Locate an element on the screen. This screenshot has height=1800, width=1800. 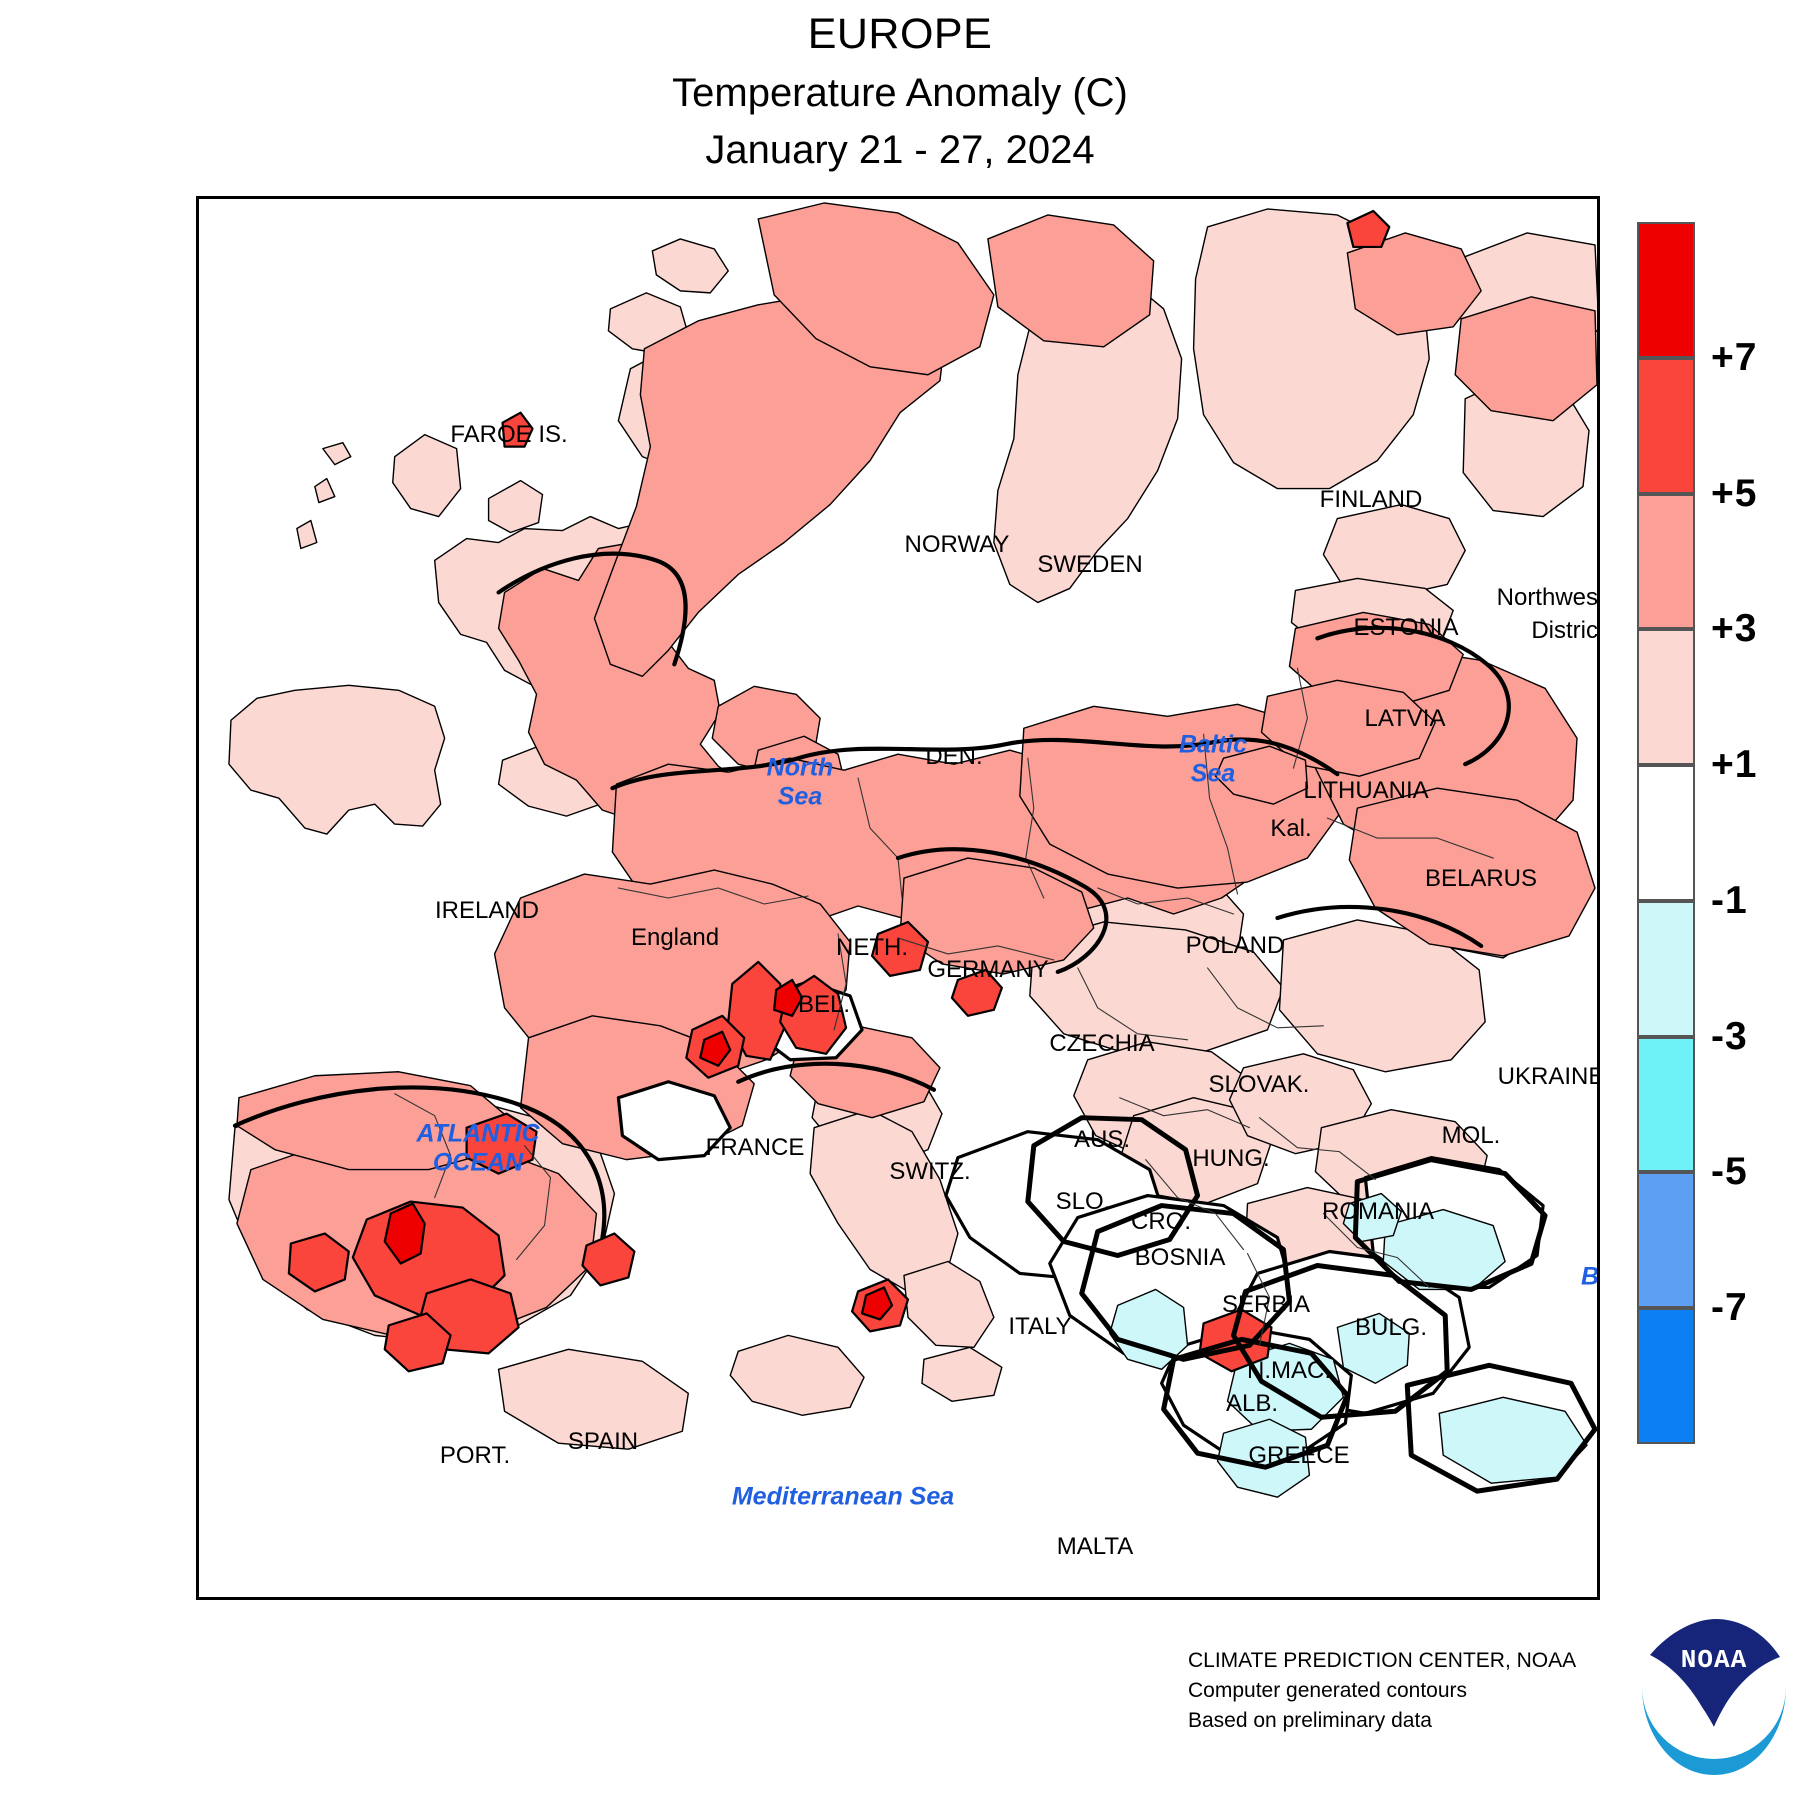
map-label: BELARUS is located at coordinates (1481, 878).